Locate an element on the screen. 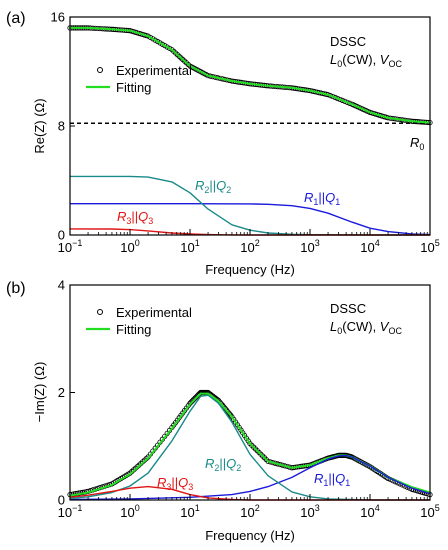 The width and height of the screenshot is (448, 550). info-l-sub-b: 0 is located at coordinates (339, 331).